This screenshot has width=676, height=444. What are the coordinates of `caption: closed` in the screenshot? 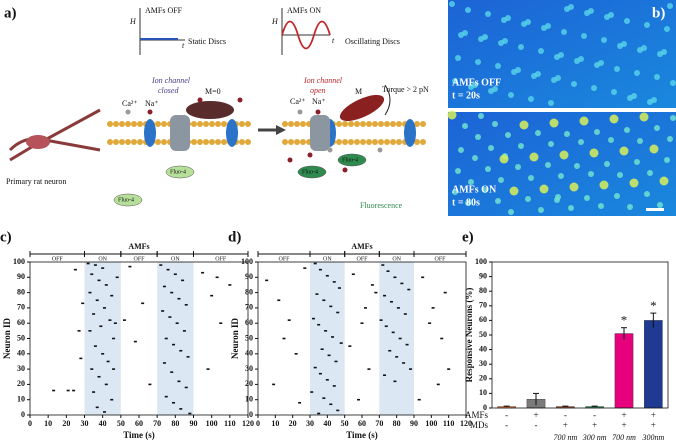 It's located at (168, 90).